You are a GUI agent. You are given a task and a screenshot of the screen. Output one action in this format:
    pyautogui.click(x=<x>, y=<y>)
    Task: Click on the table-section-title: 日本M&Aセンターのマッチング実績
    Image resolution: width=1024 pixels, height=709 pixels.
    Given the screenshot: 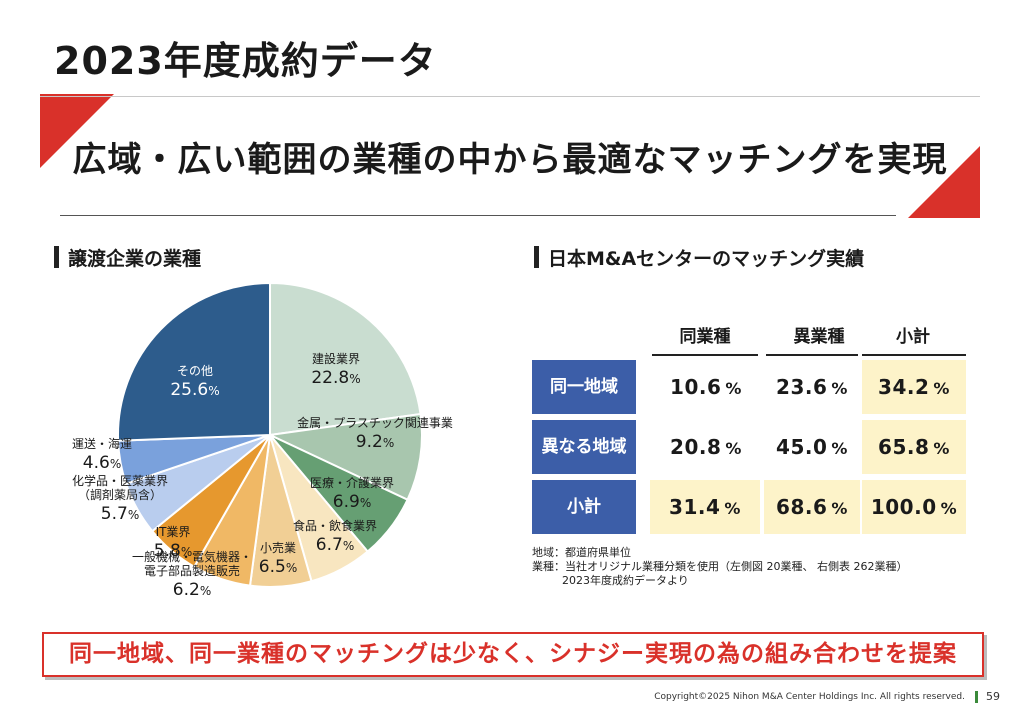 What is the action you would take?
    pyautogui.click(x=699, y=257)
    